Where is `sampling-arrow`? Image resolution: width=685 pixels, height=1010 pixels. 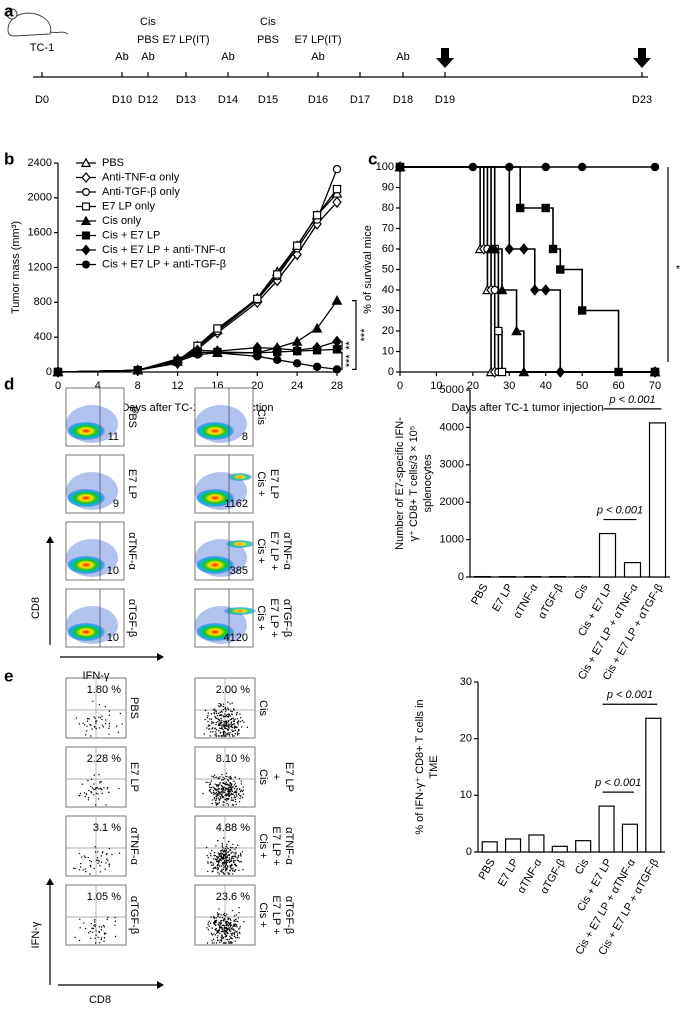 sampling-arrow is located at coordinates (642, 58).